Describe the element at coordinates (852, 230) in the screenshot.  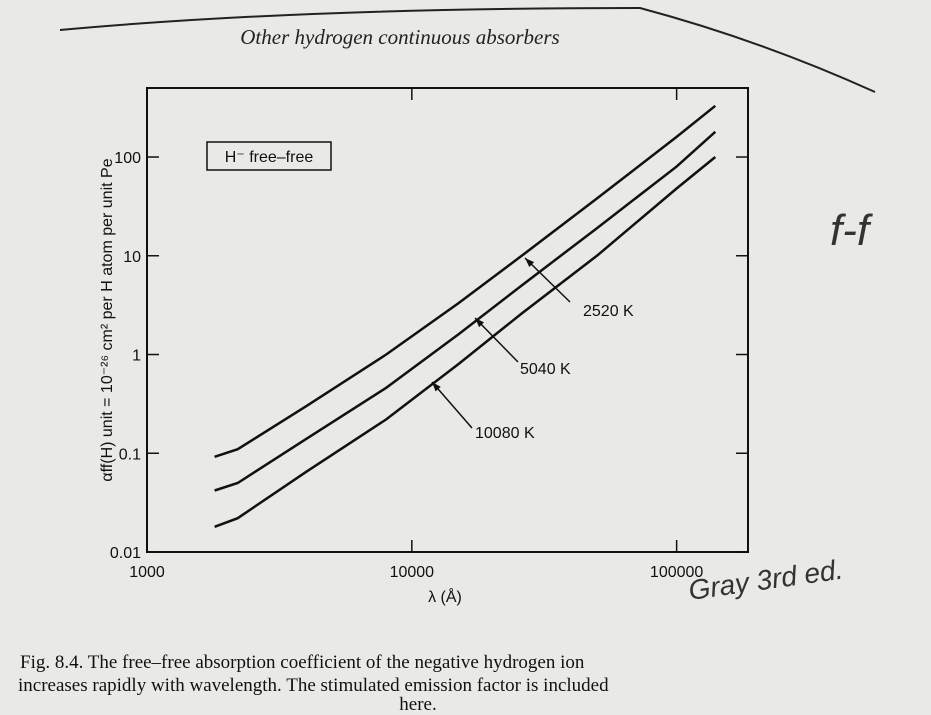
I see `handwritten-note: f-f` at that location.